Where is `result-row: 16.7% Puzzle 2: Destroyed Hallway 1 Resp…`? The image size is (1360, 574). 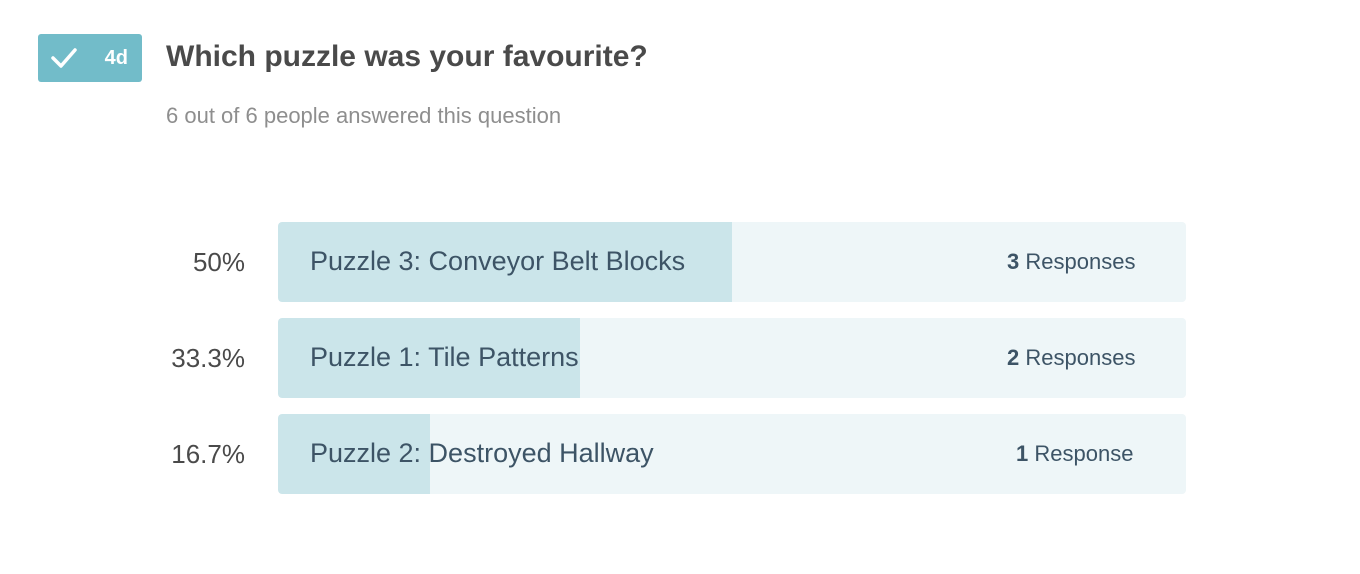 result-row: 16.7% Puzzle 2: Destroyed Hallway 1 Resp… is located at coordinates (680, 454).